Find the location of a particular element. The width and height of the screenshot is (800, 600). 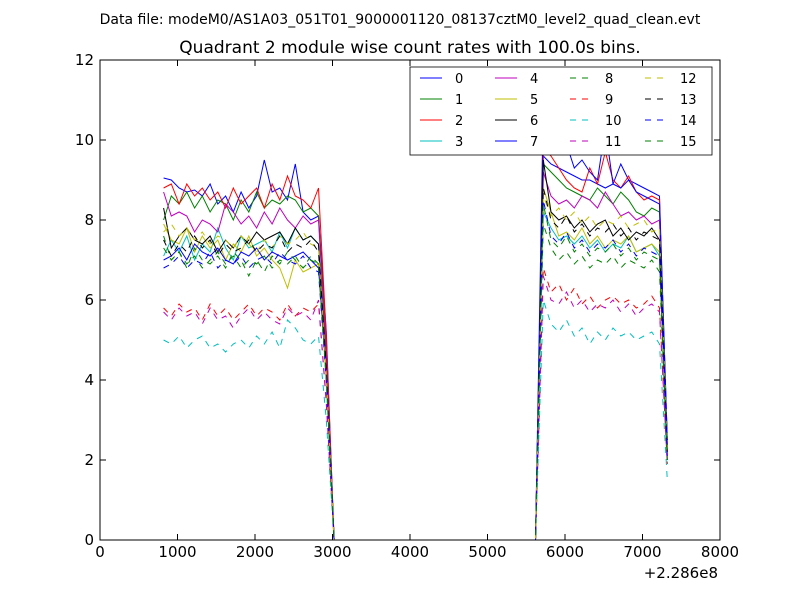

y-tick-label: 10 is located at coordinates (84, 140).